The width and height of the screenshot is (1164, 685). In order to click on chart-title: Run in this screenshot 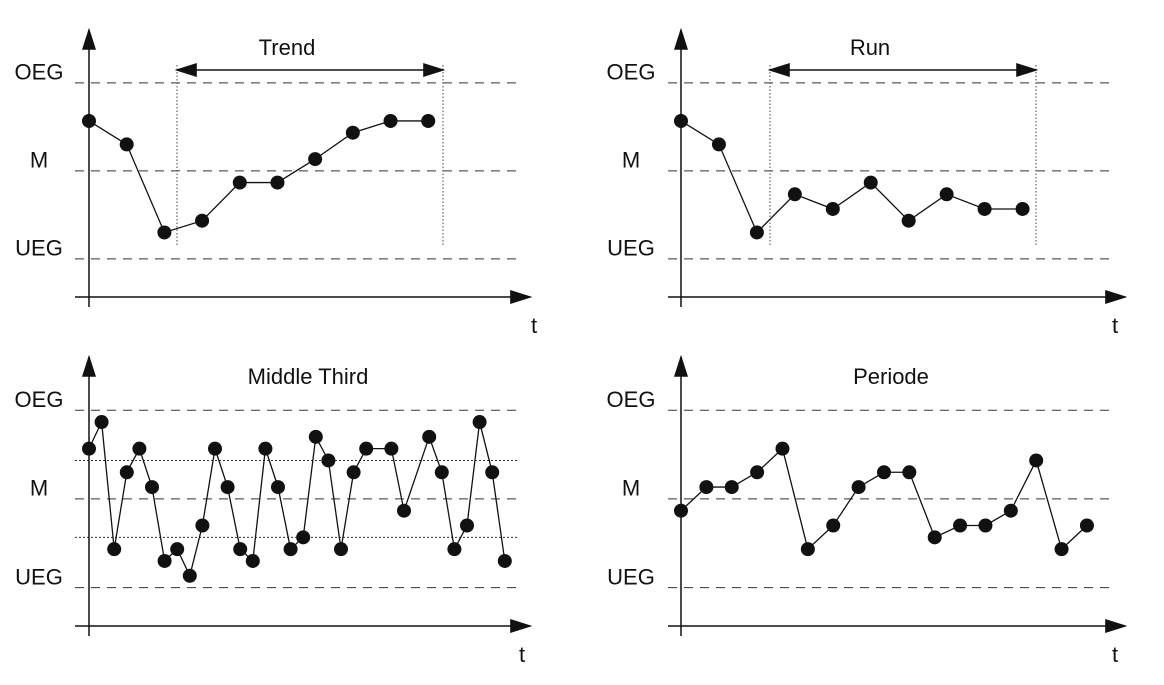, I will do `click(870, 47)`.